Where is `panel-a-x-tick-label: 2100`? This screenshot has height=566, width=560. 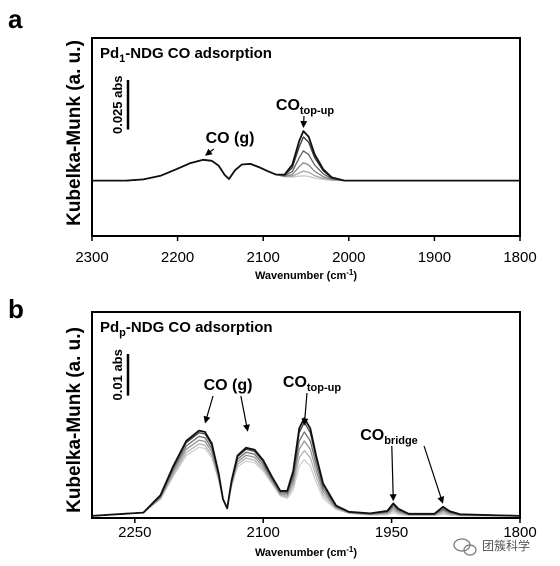
panel-a-x-tick-label: 2100 is located at coordinates (263, 257).